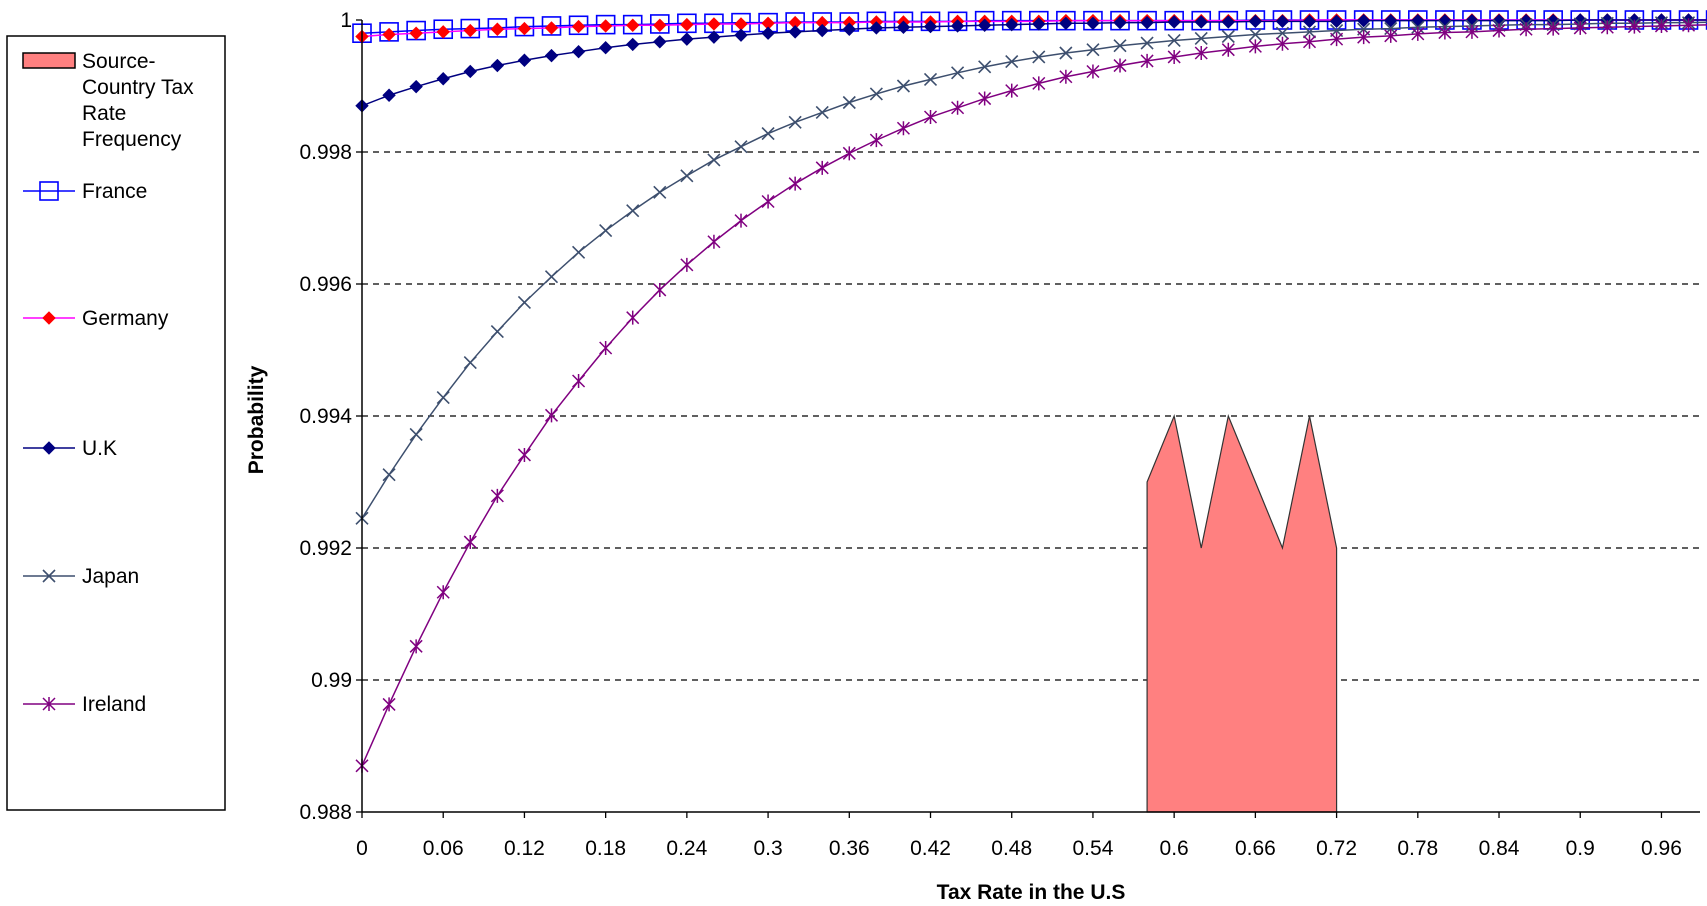 This screenshot has width=1707, height=906. I want to click on legend-label: Germany, so click(125, 318).